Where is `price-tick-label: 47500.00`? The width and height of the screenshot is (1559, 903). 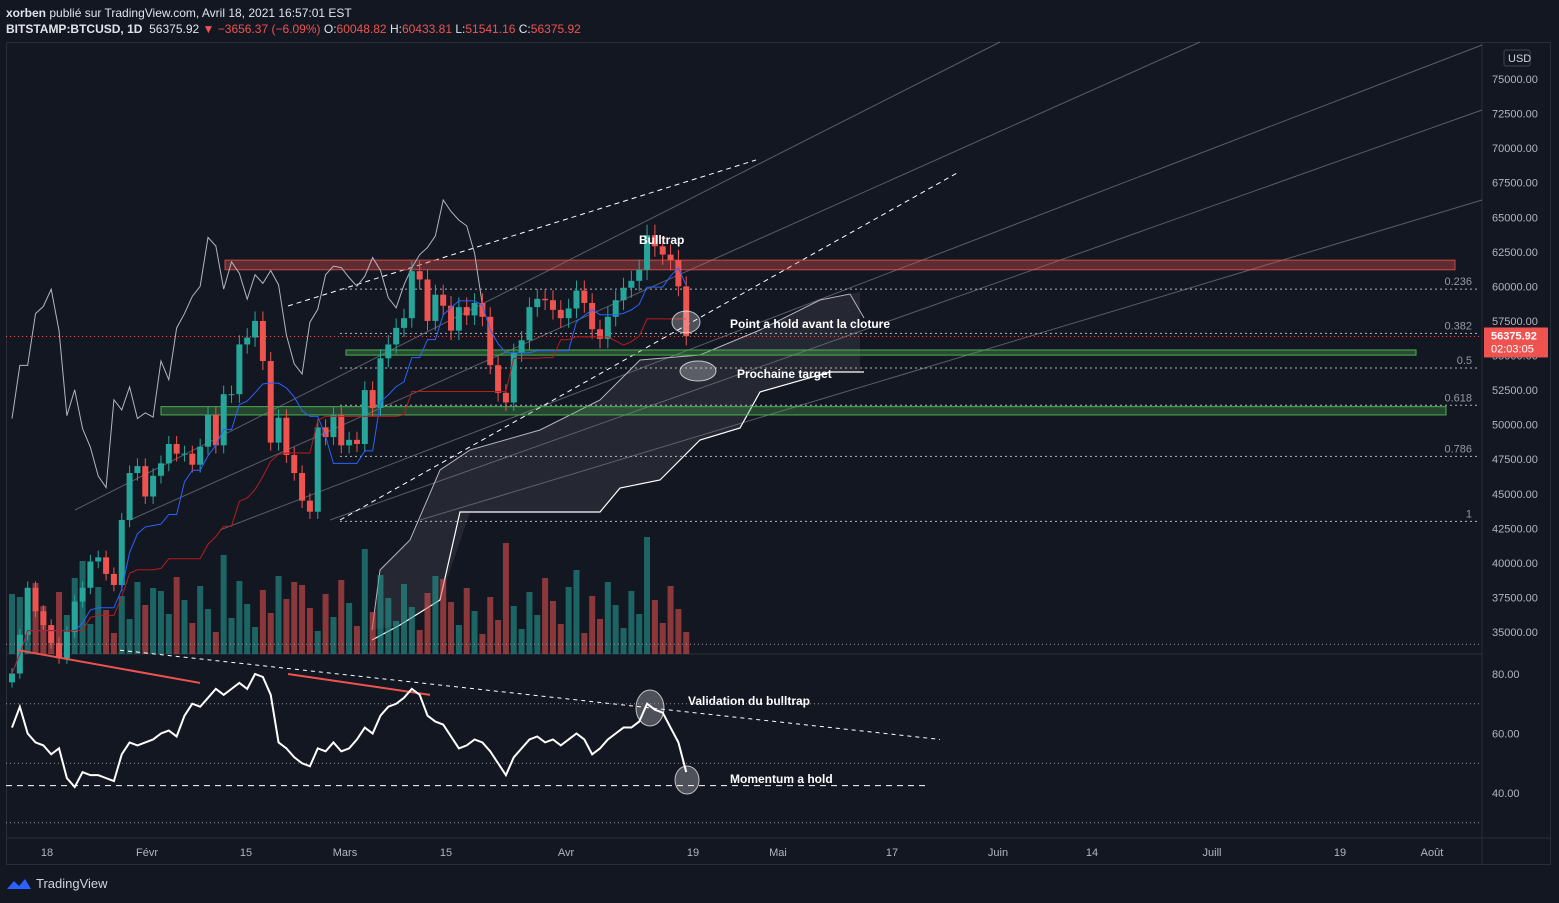
price-tick-label: 47500.00 is located at coordinates (1515, 460).